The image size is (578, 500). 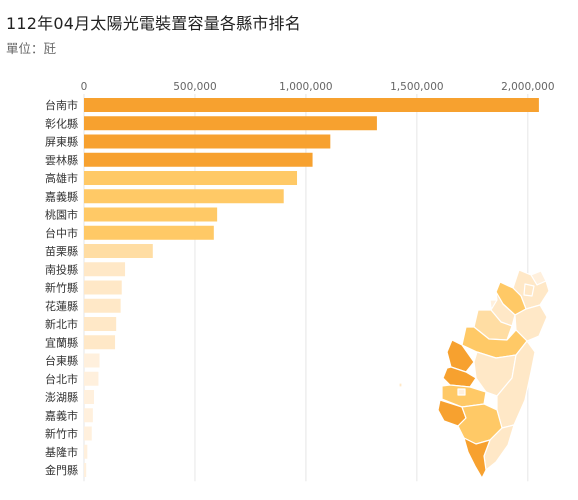 I want to click on category-label: 台東縣, so click(x=61, y=361).